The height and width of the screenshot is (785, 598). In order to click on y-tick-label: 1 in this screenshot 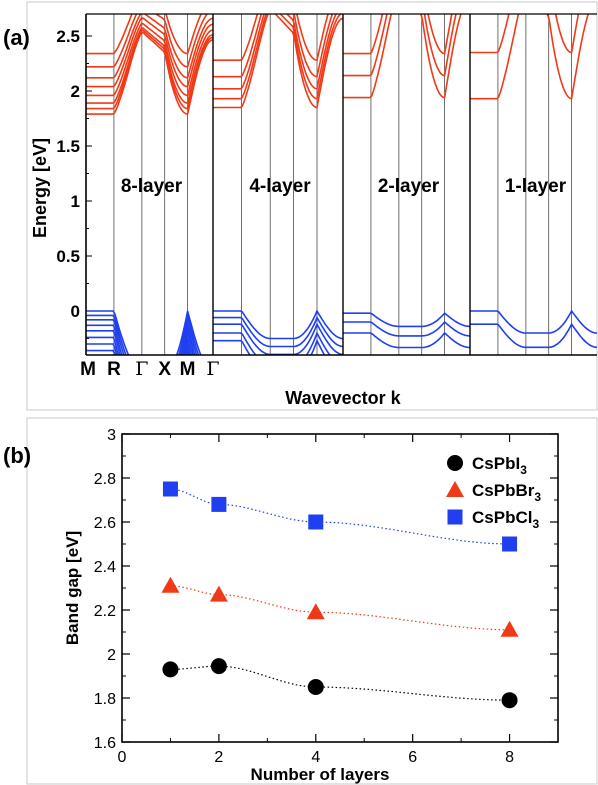, I will do `click(75, 201)`.